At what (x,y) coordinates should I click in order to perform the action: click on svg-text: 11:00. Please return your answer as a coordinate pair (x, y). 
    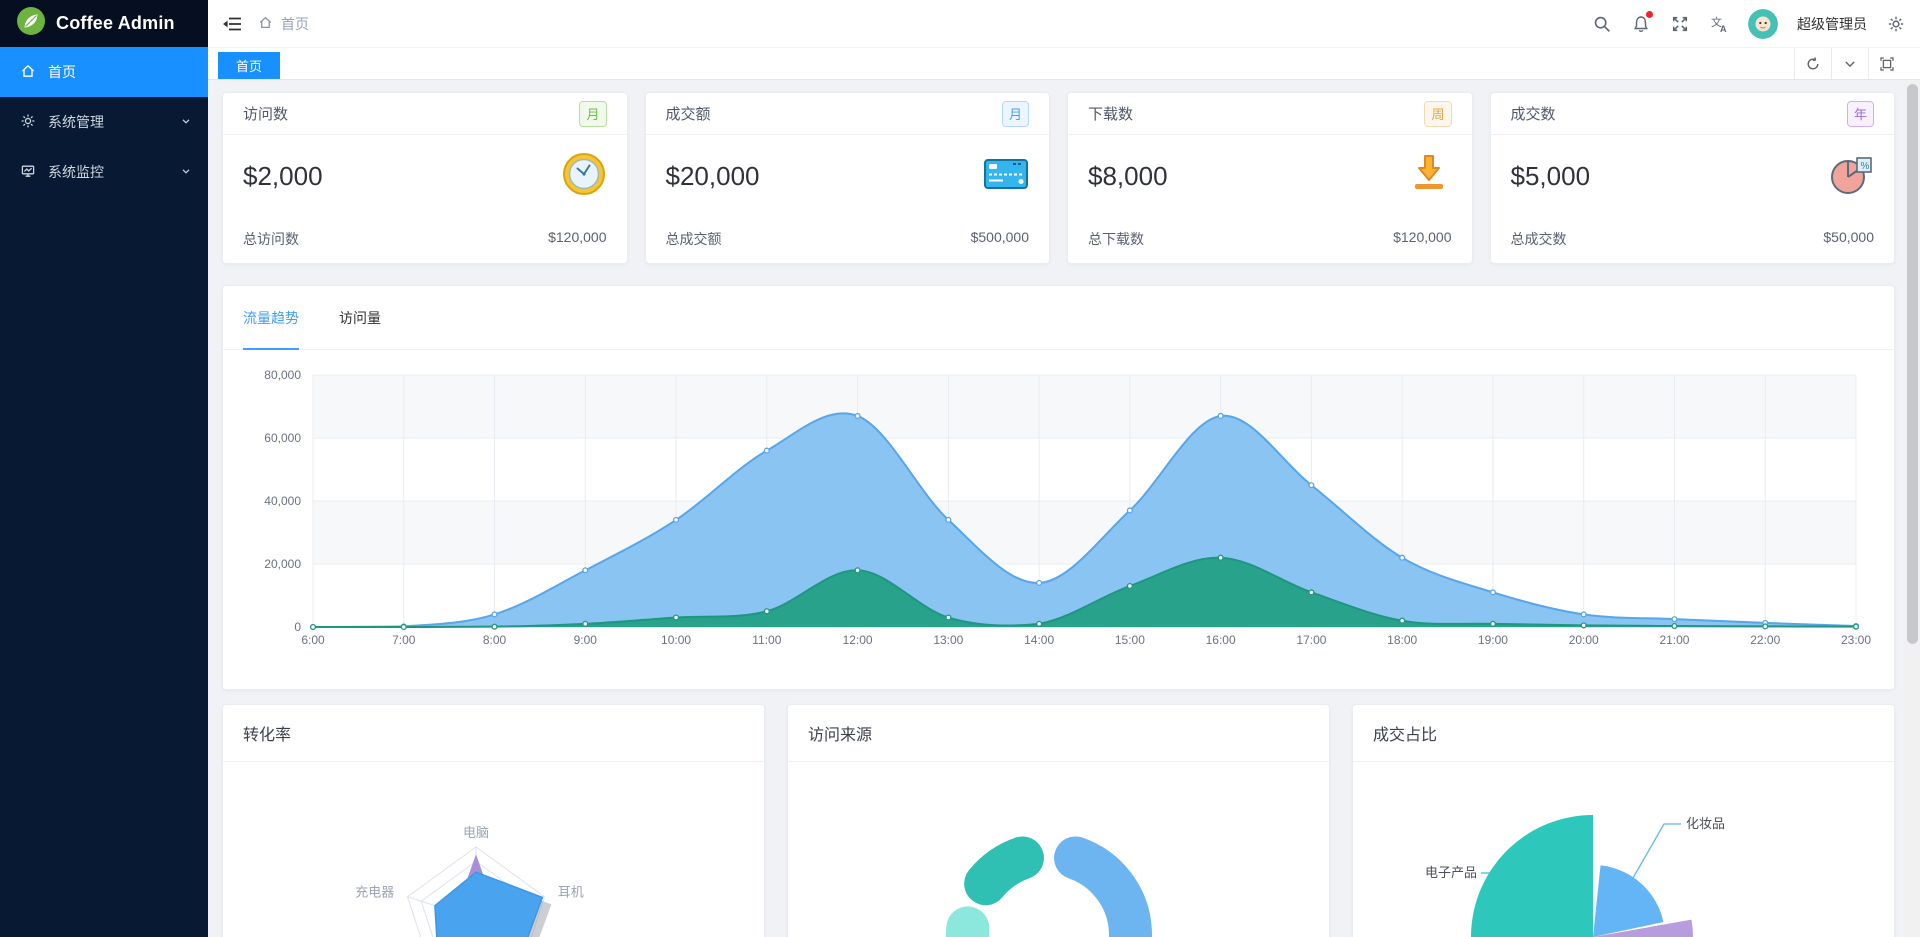
    Looking at the image, I should click on (766, 640).